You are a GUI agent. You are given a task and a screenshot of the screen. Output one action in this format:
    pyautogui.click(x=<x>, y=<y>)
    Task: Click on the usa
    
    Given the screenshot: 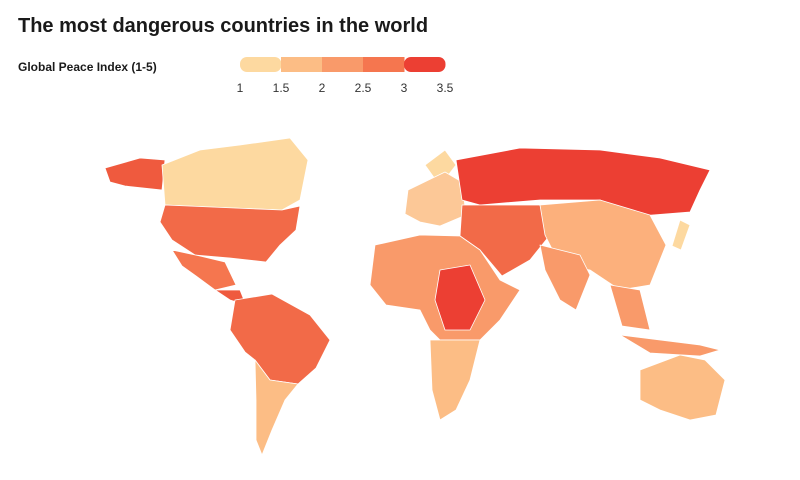 What is the action you would take?
    pyautogui.click(x=230, y=233)
    